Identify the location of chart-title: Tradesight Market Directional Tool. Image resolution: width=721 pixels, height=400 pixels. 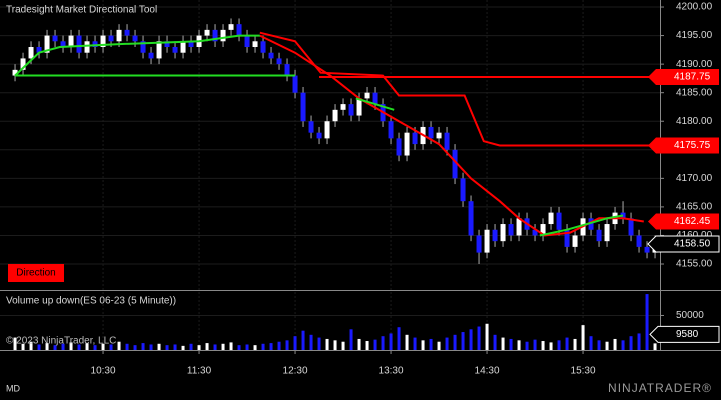
(81, 10).